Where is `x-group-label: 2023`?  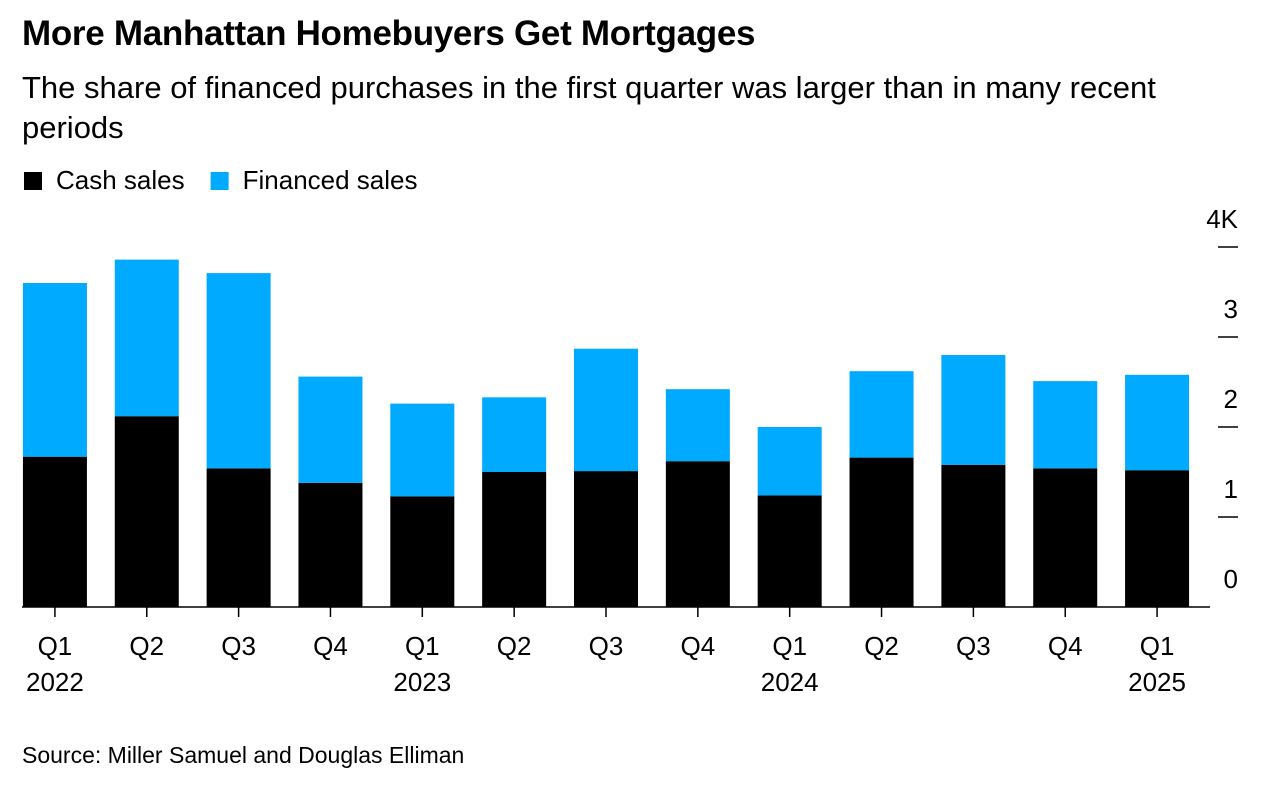
x-group-label: 2023 is located at coordinates (422, 682).